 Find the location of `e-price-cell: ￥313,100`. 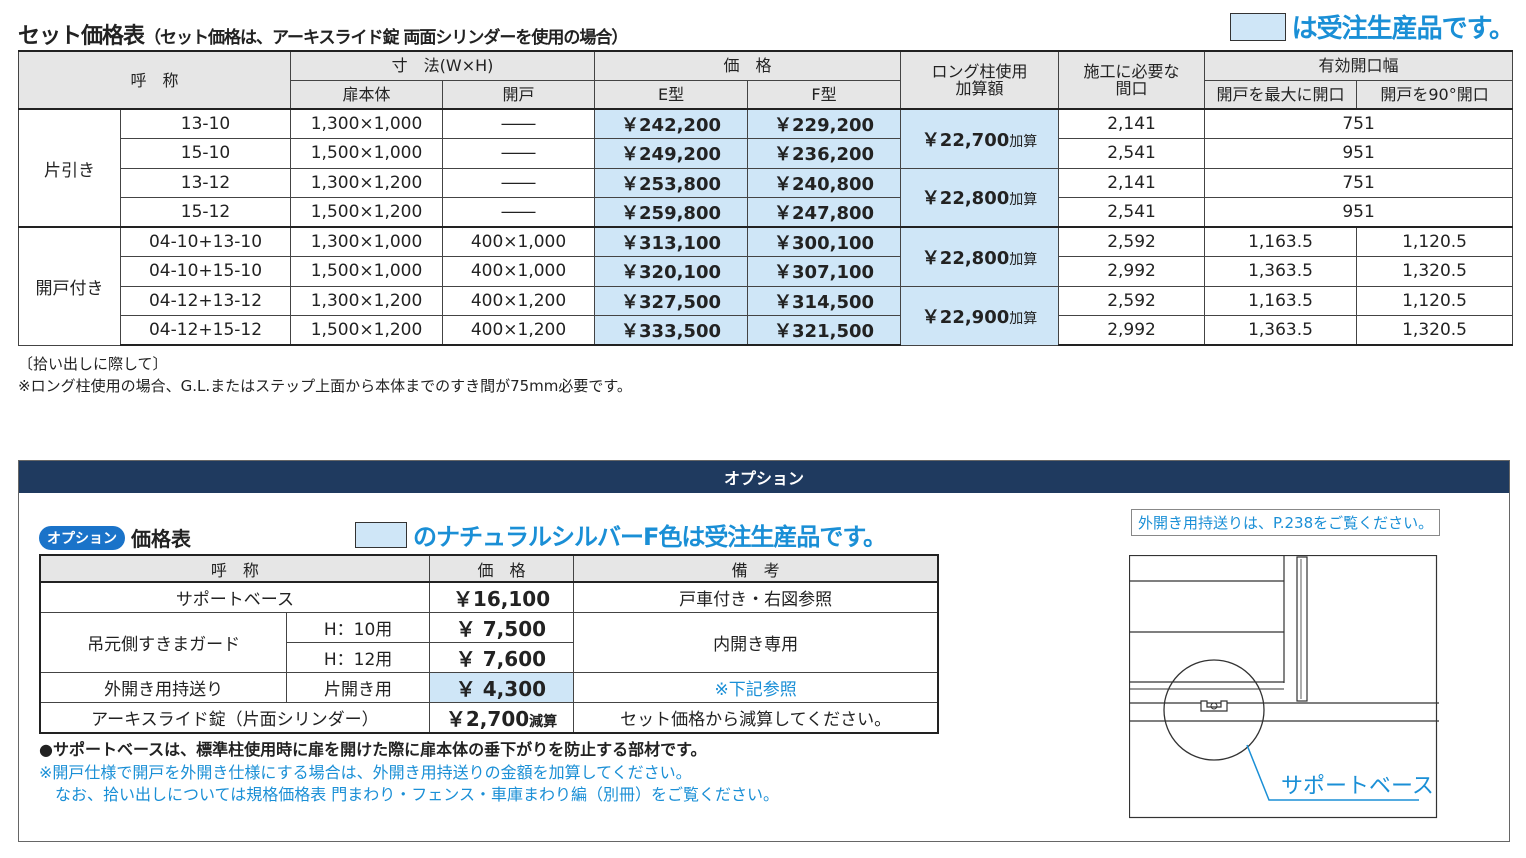

e-price-cell: ￥313,100 is located at coordinates (671, 241).